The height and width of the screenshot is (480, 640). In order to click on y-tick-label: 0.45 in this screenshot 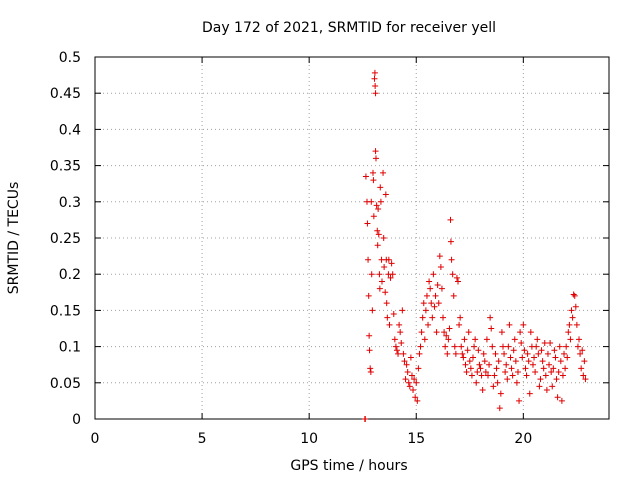, I will do `click(65, 94)`.